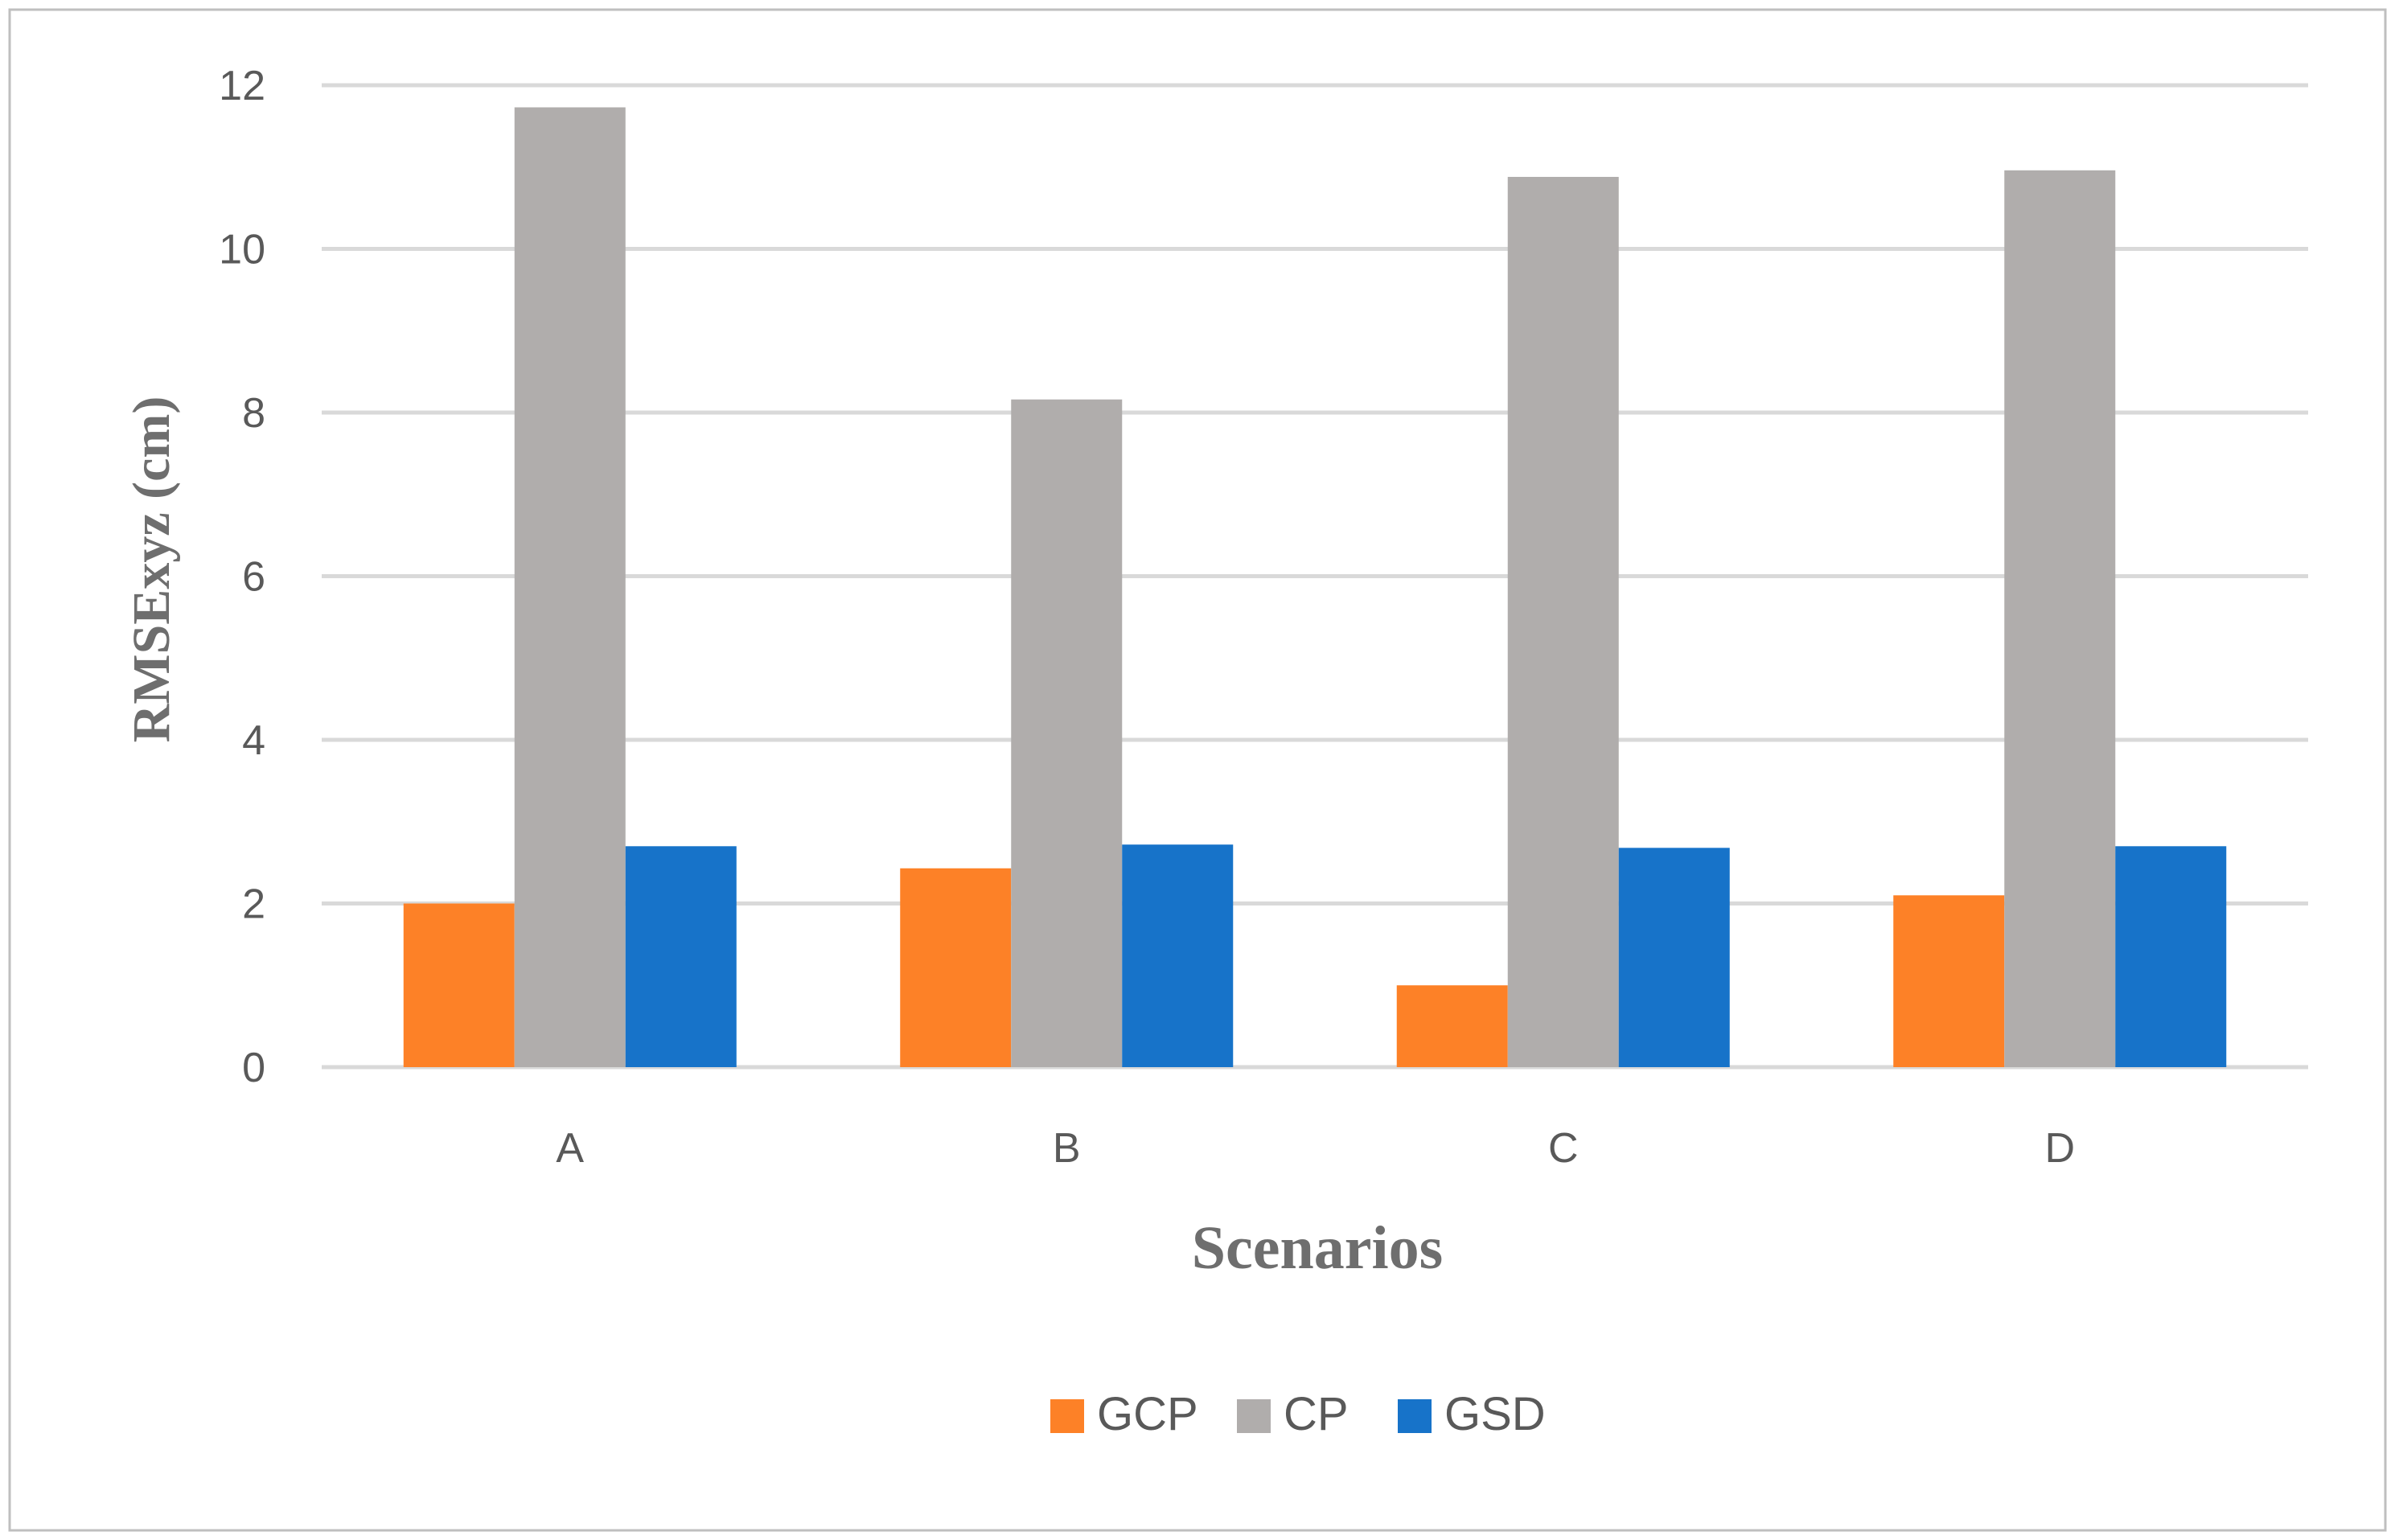 The image size is (2395, 1540). What do you see at coordinates (242, 250) in the screenshot?
I see `y-tick-label: 10` at bounding box center [242, 250].